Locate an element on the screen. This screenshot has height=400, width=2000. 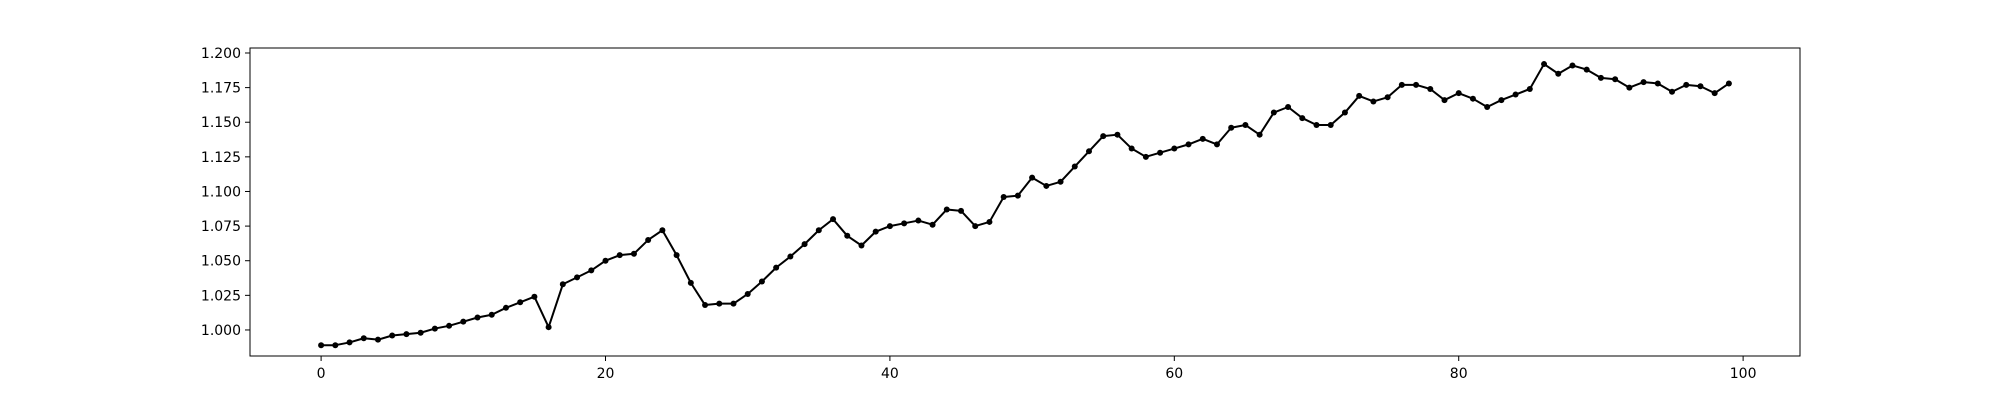
y-tick-label: 1.150 is located at coordinates (221, 123).